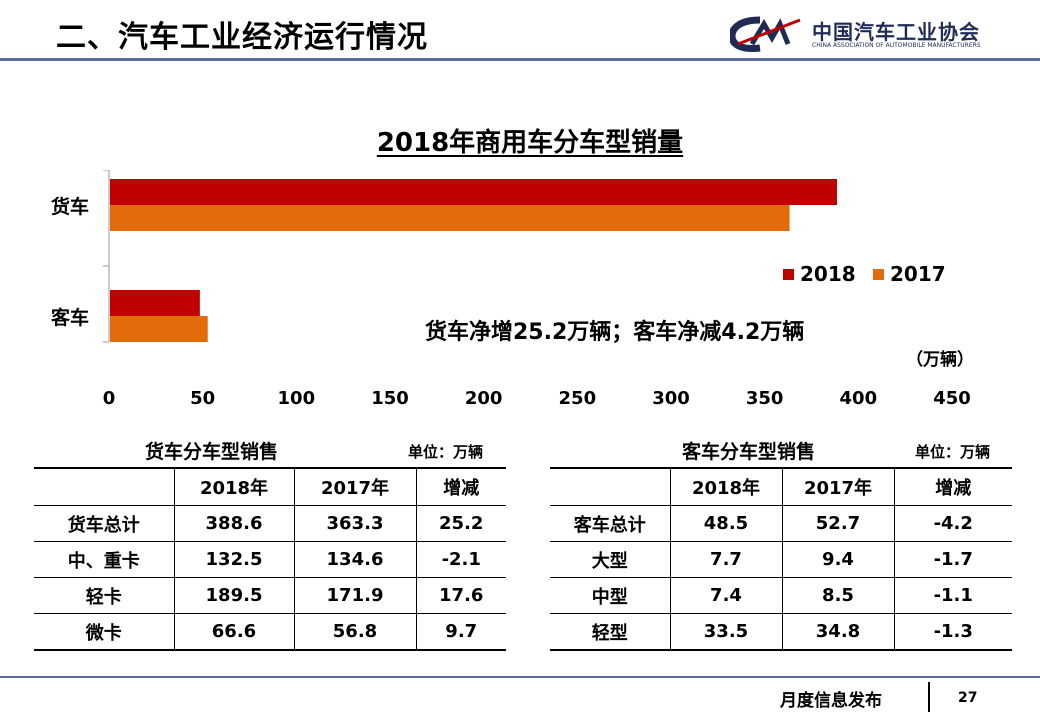 This screenshot has width=1040, height=720. What do you see at coordinates (953, 452) in the screenshot?
I see `bus-table-unit: 单位：万辆` at bounding box center [953, 452].